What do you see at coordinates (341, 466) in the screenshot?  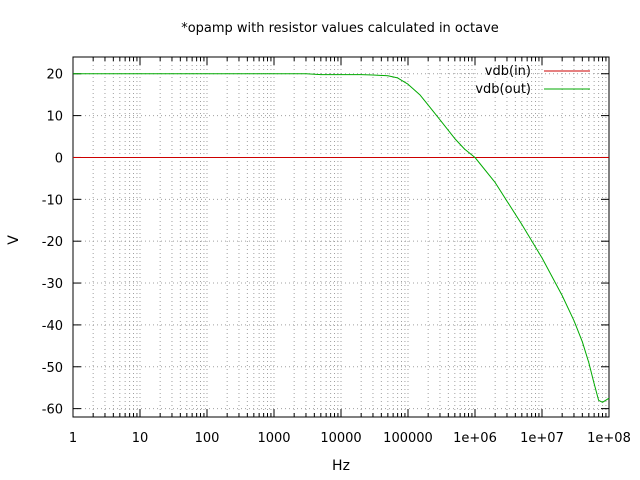 I see `x-axis-label: Hz` at bounding box center [341, 466].